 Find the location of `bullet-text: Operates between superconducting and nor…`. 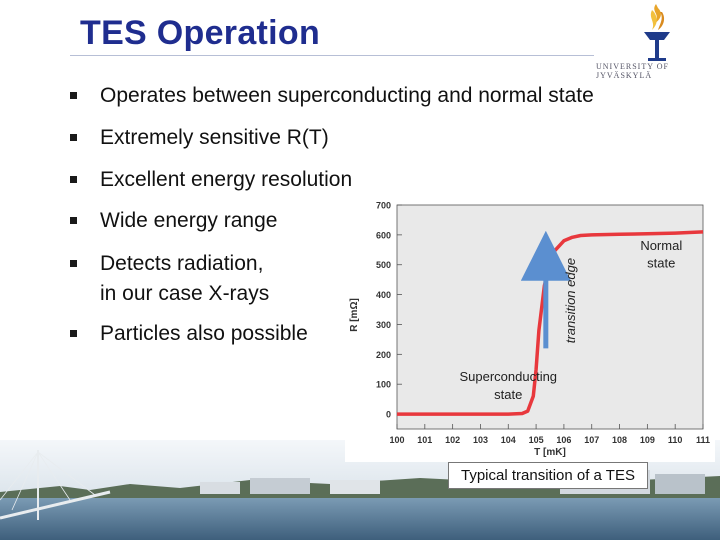

bullet-text: Operates between superconducting and nor… is located at coordinates (347, 95).